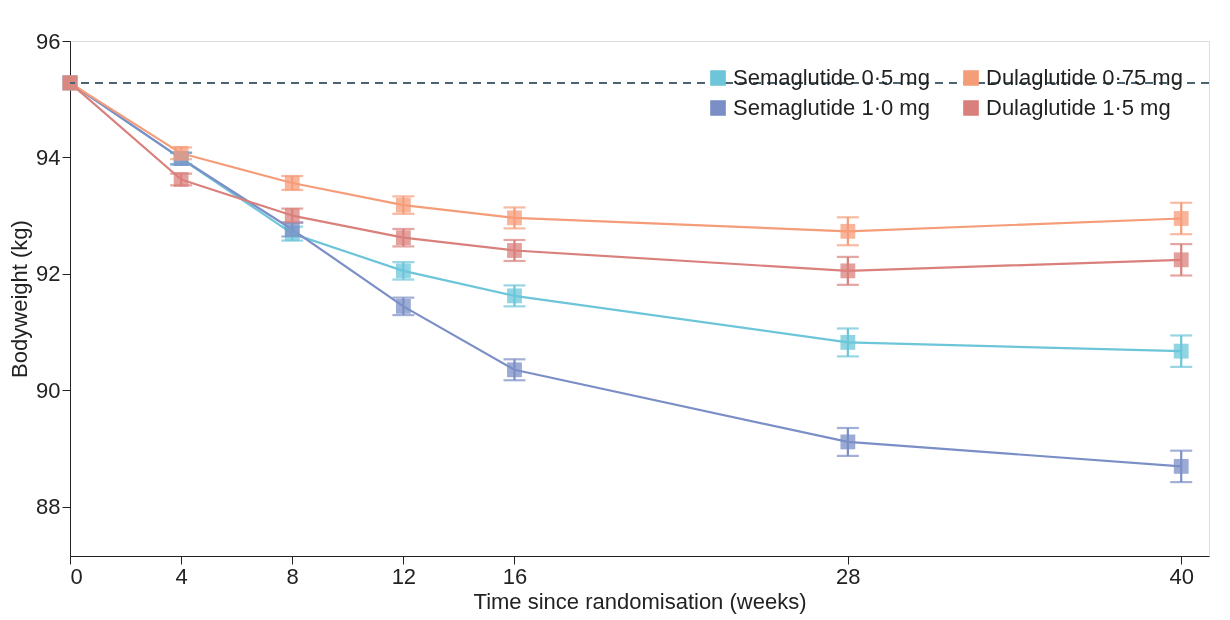 The image size is (1230, 620). What do you see at coordinates (831, 107) in the screenshot?
I see `legend-label: Semaglutide 1·0 mg` at bounding box center [831, 107].